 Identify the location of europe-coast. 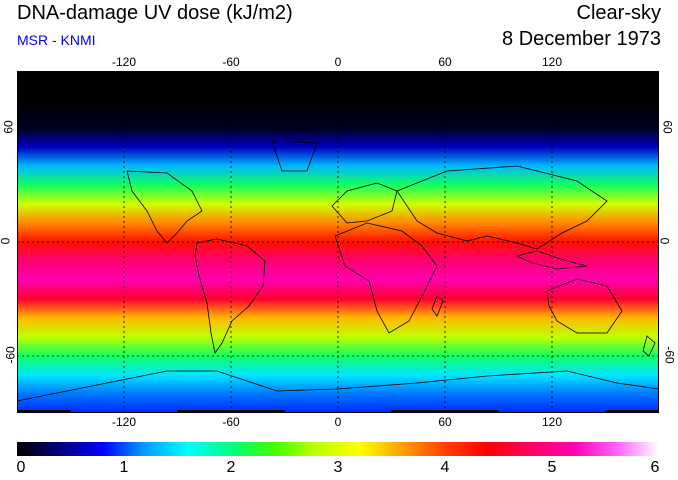
(364, 203).